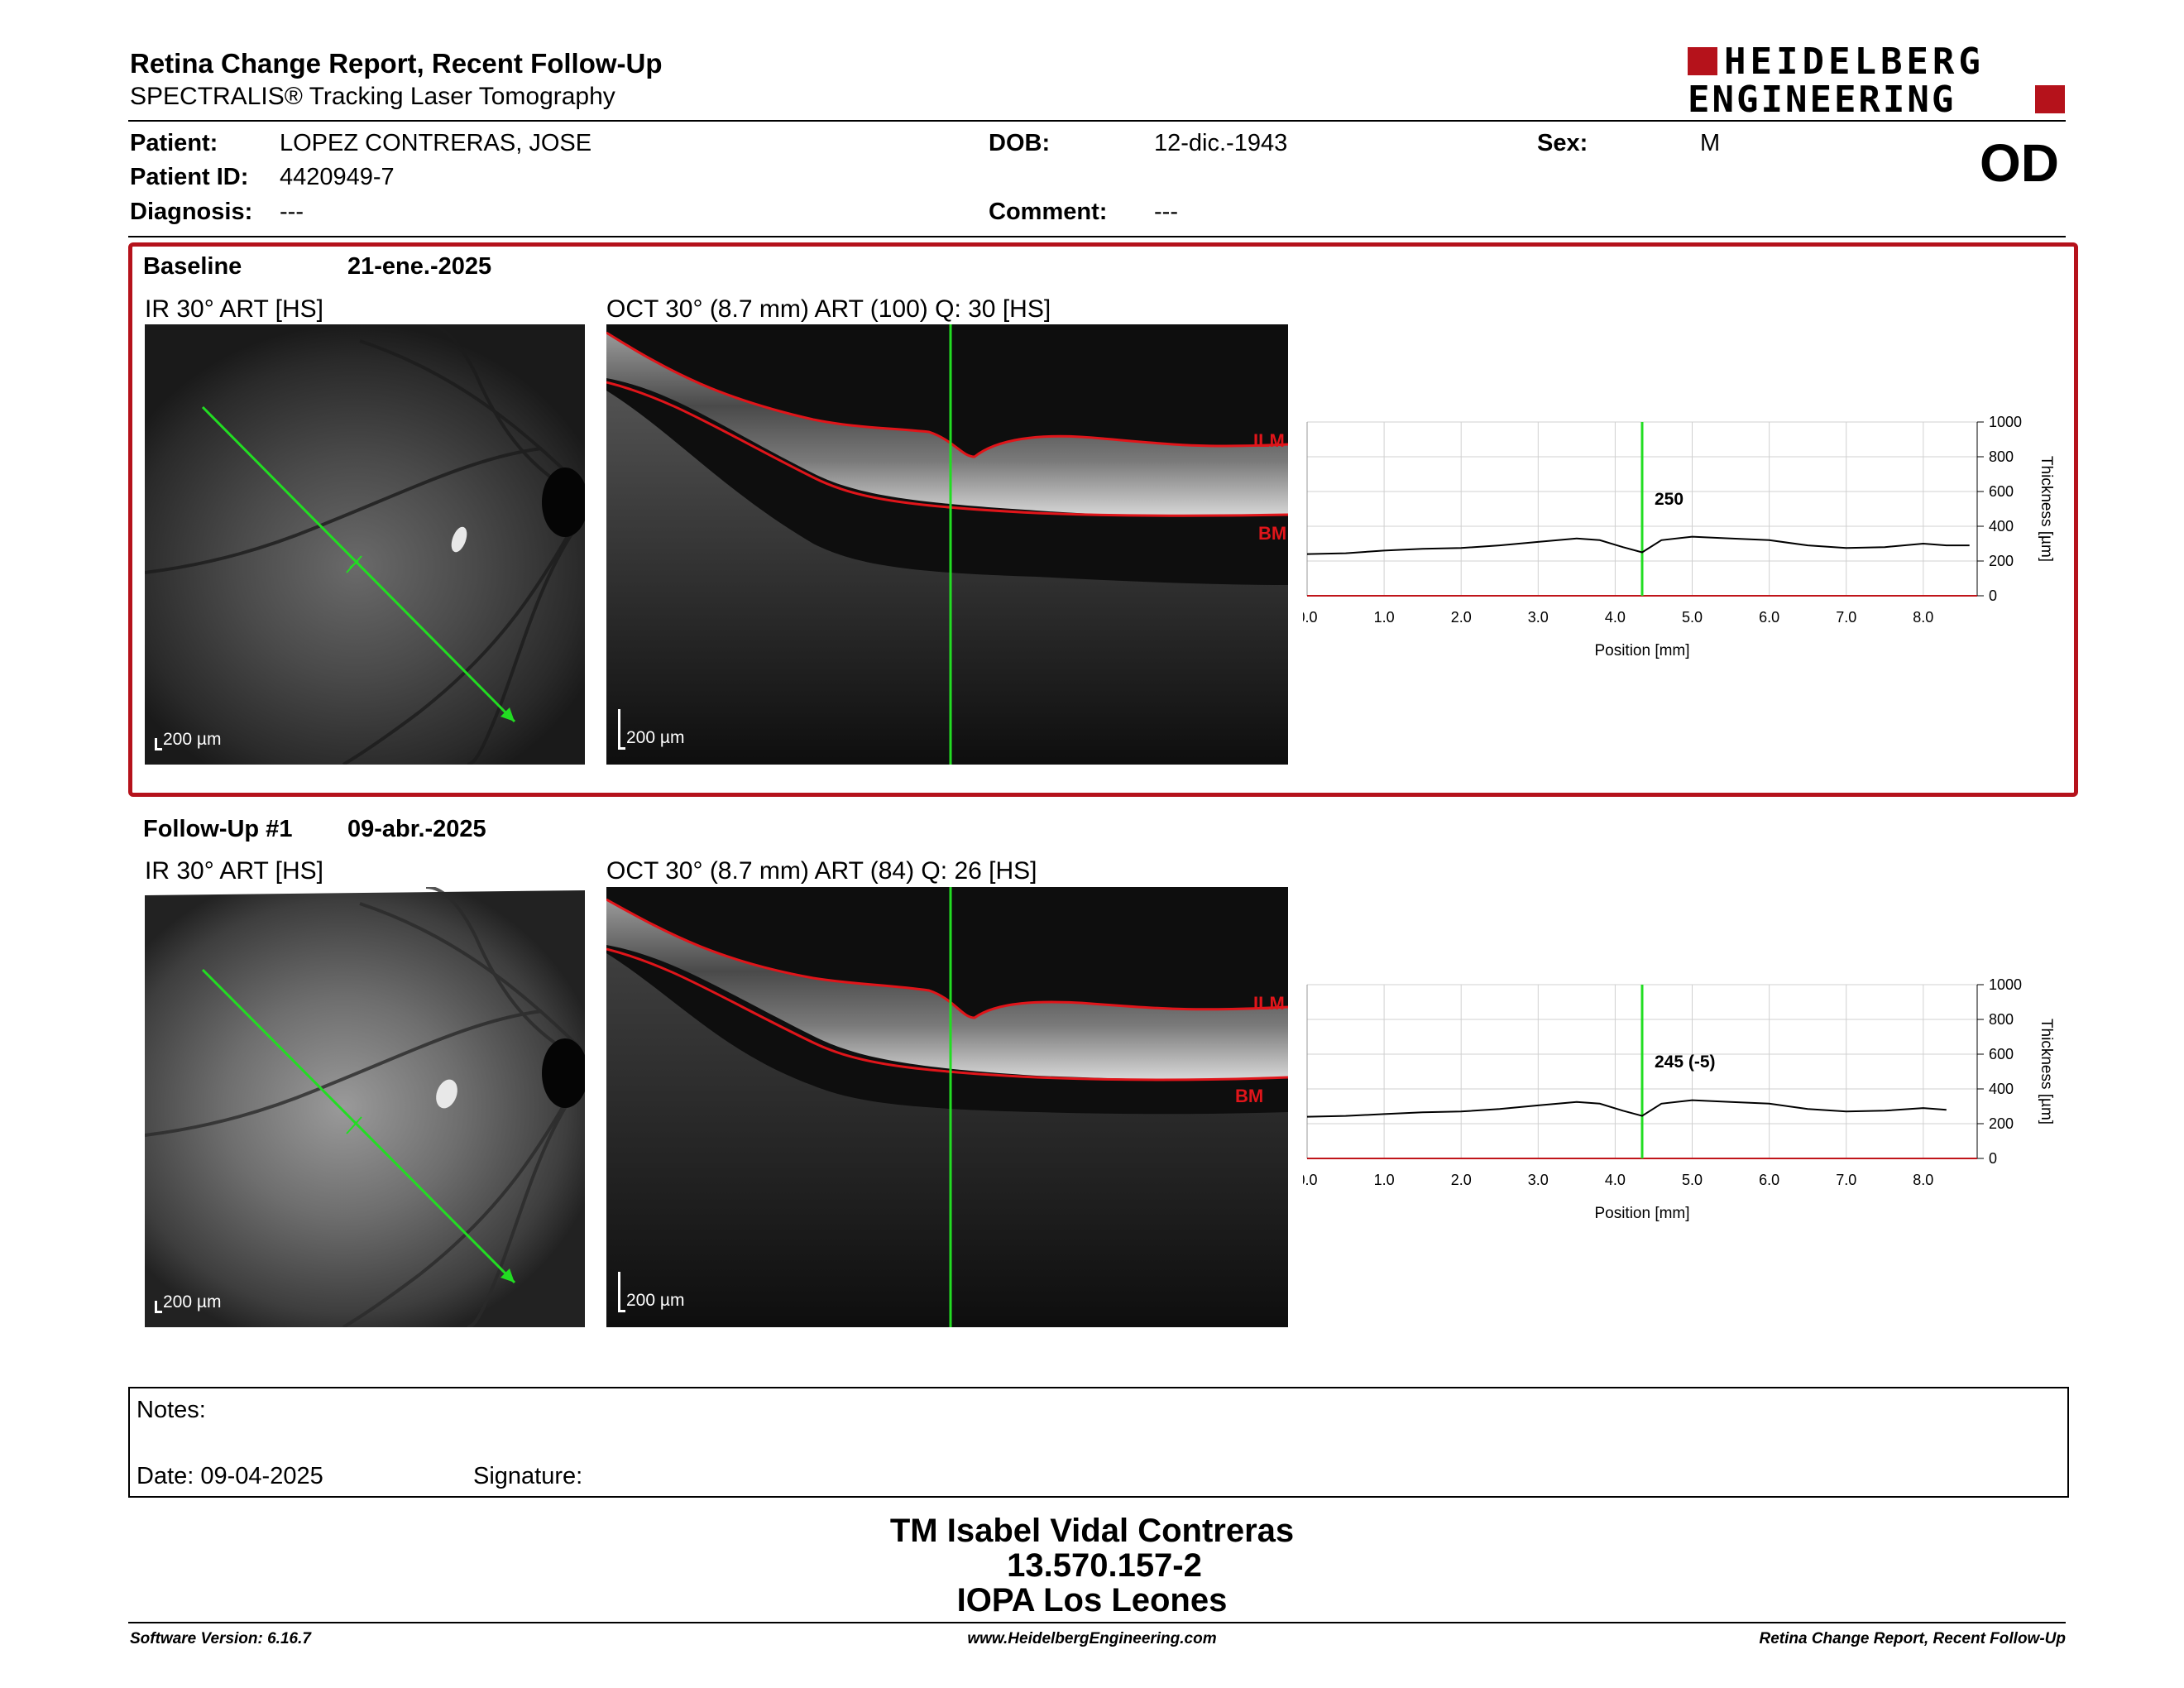 This screenshot has width=2184, height=1688. I want to click on baseline-ir-svg, so click(365, 544).